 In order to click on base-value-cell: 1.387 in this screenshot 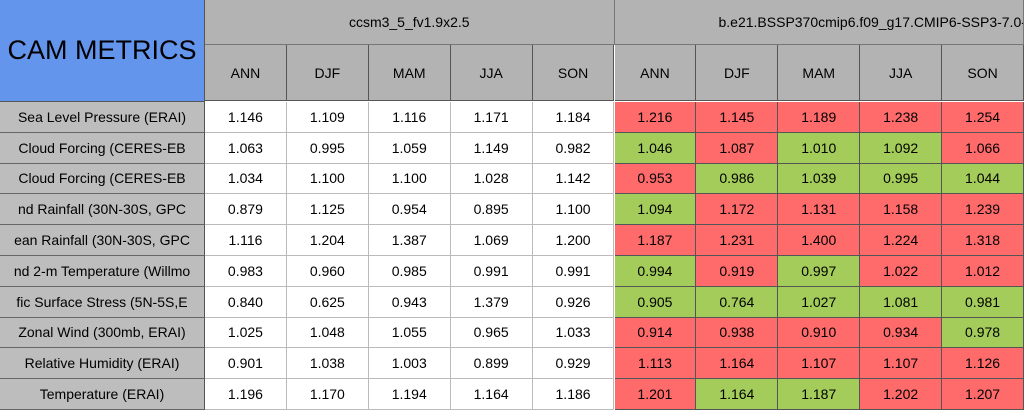, I will do `click(409, 240)`.